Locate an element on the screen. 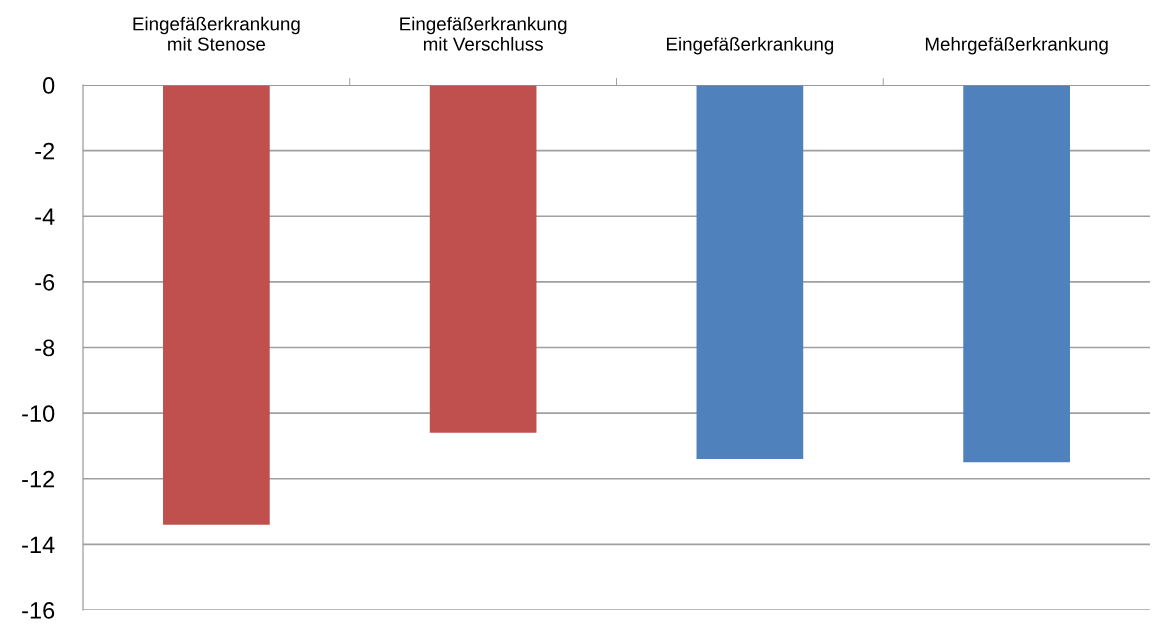  y-tick-label: -8 is located at coordinates (45, 348).